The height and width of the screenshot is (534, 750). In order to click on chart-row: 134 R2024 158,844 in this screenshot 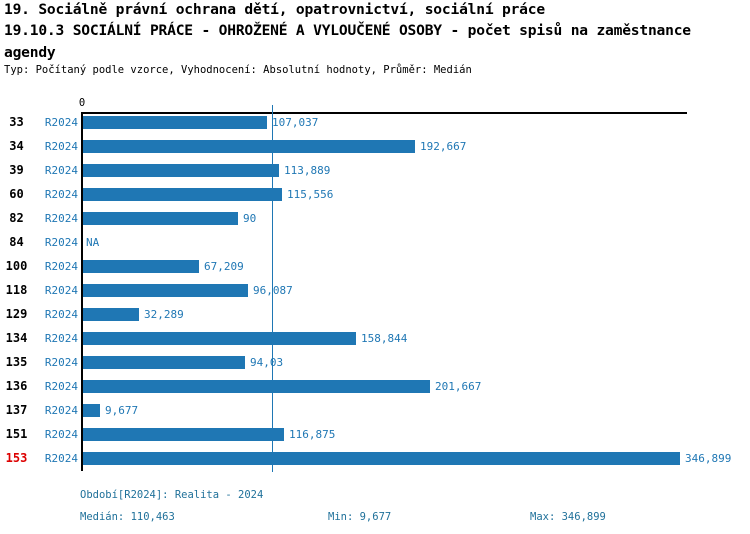, I will do `click(375, 341)`.